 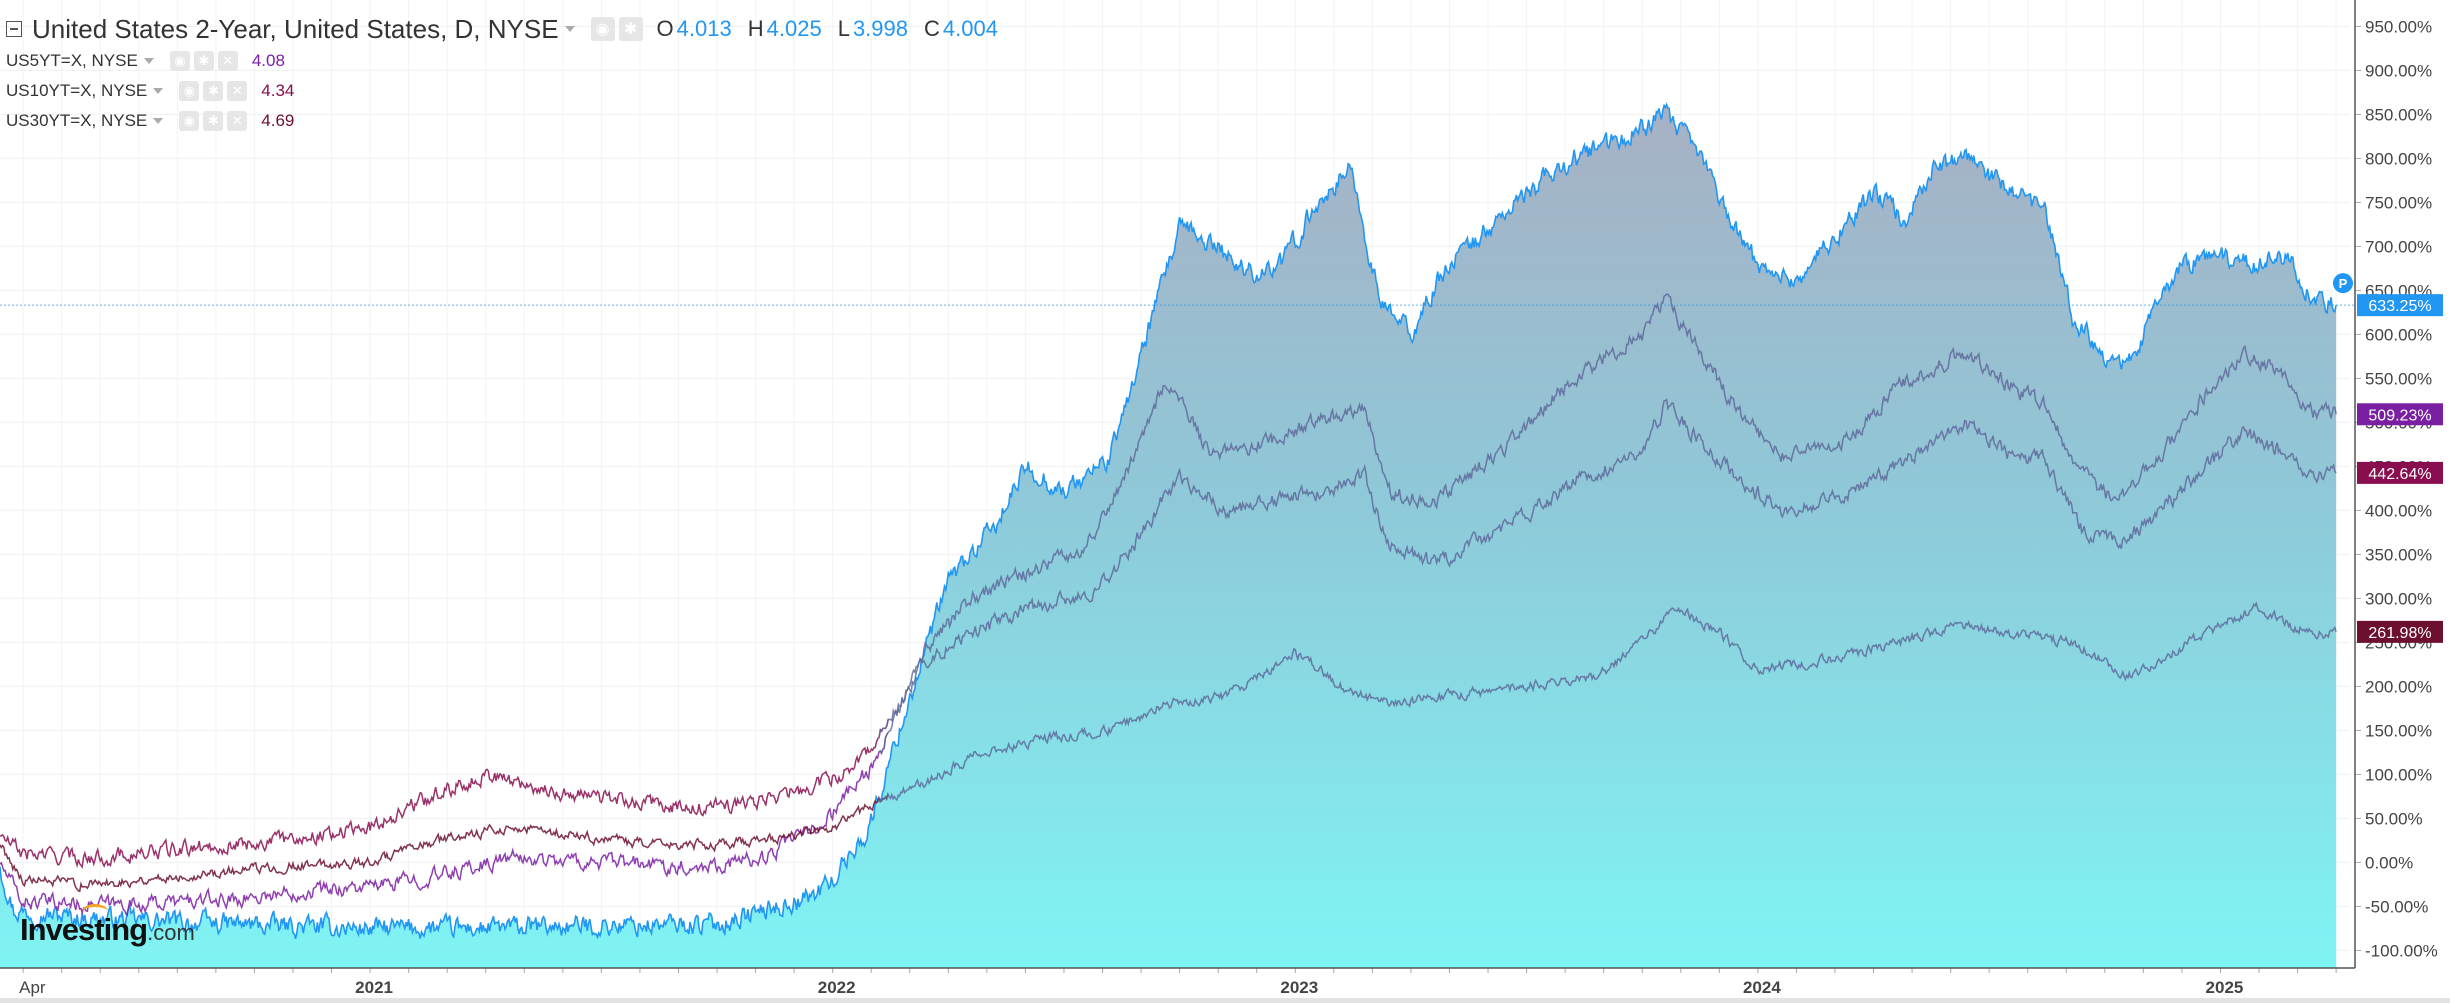 What do you see at coordinates (1762, 987) in the screenshot?
I see `x-tick-label: 2024` at bounding box center [1762, 987].